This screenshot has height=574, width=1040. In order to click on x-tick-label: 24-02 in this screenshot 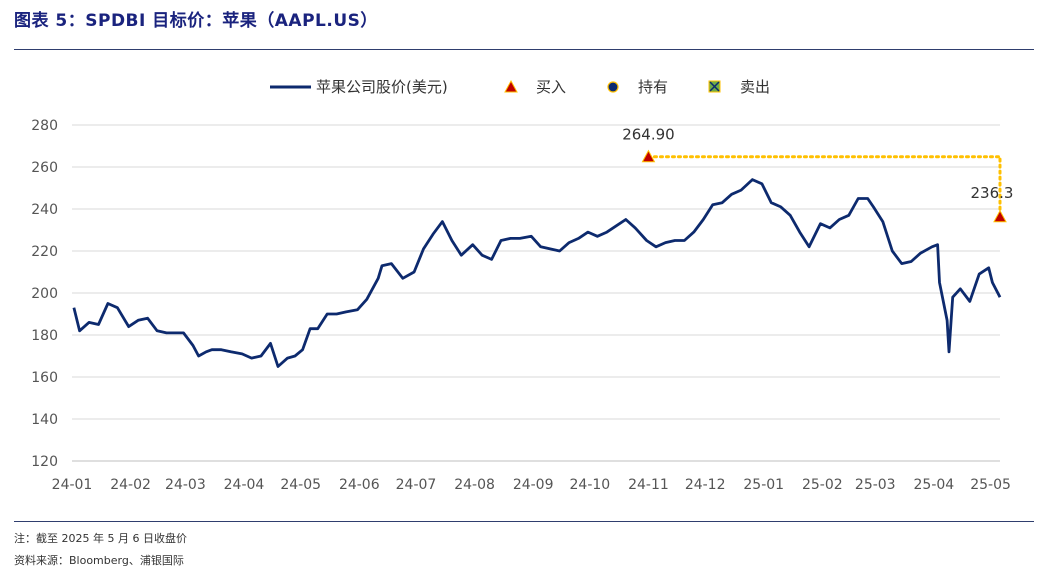, I will do `click(130, 485)`.